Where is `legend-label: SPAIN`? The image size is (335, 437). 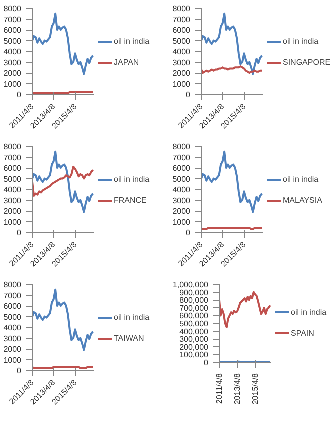
legend-label: SPAIN is located at coordinates (302, 333).